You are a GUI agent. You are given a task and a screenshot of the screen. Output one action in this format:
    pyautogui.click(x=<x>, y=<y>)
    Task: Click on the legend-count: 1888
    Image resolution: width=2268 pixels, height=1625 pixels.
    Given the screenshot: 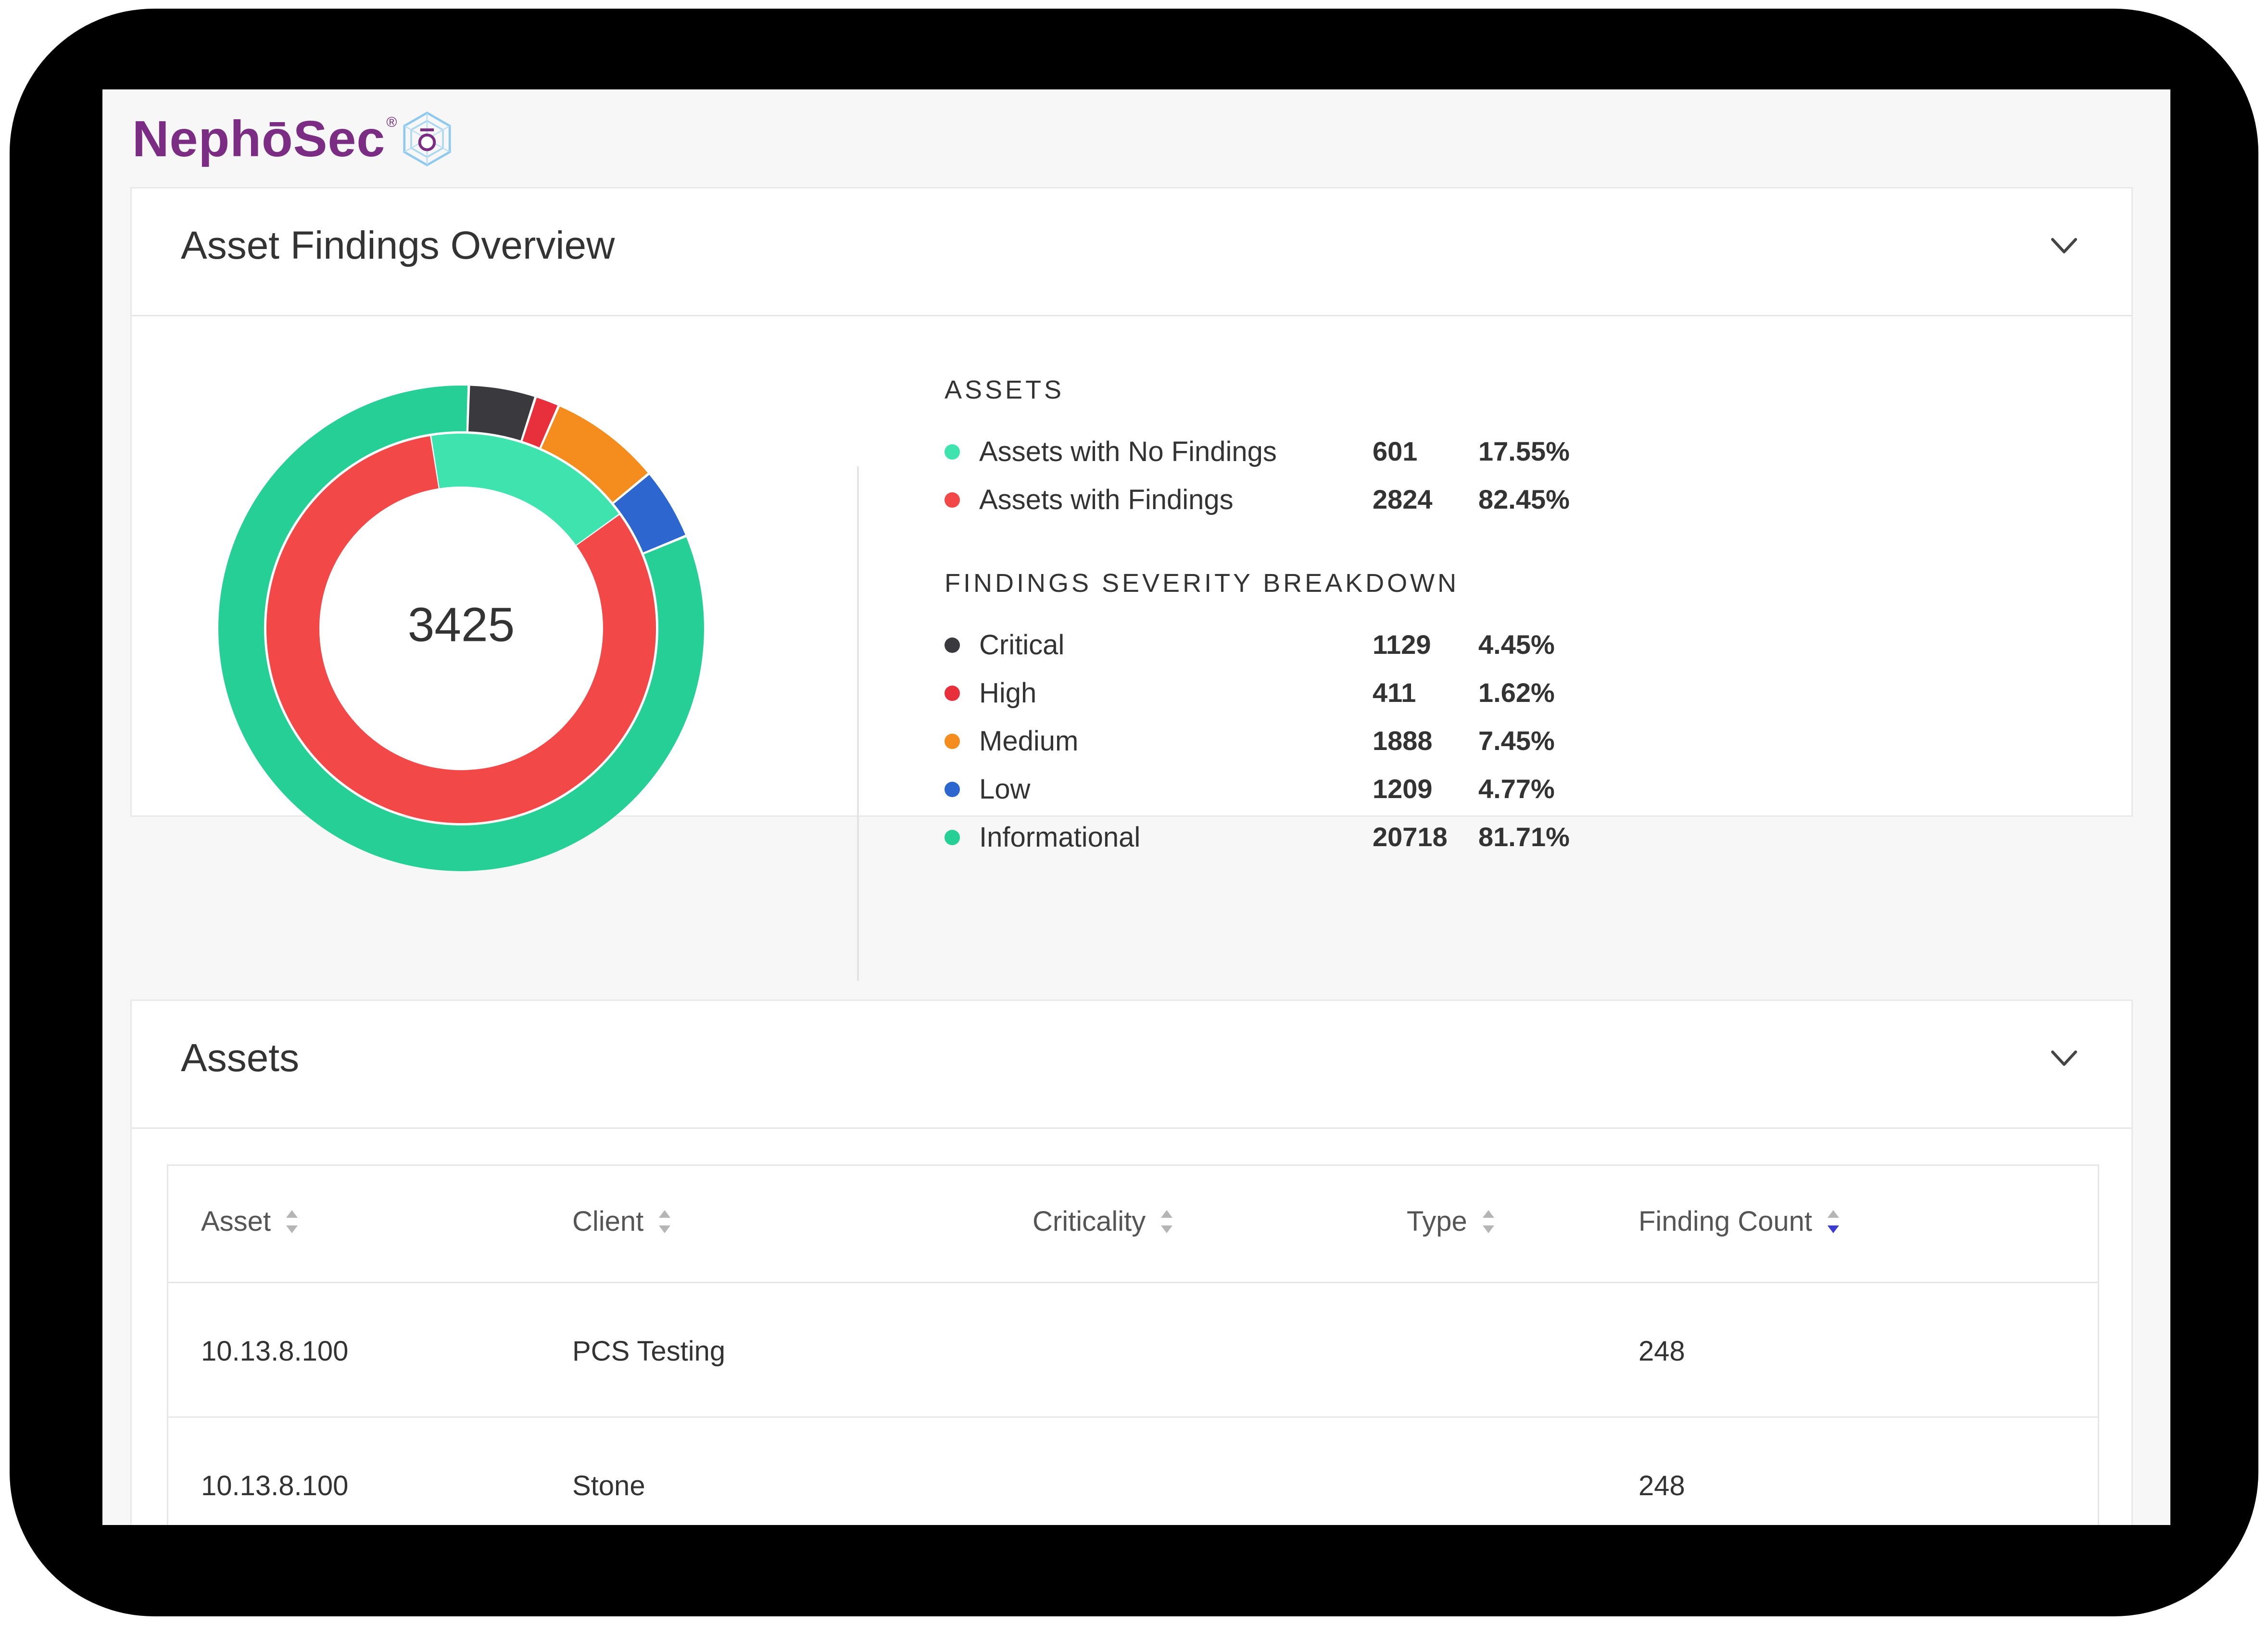 What is the action you would take?
    pyautogui.click(x=1403, y=740)
    